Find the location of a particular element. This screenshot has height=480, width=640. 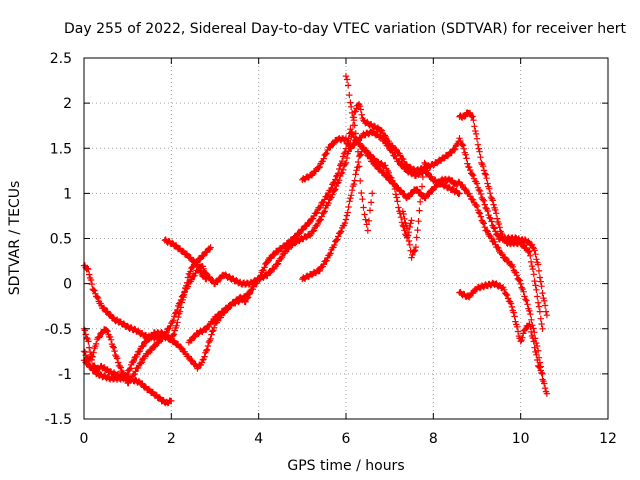

y-tick-label: 2 is located at coordinates (67, 104).